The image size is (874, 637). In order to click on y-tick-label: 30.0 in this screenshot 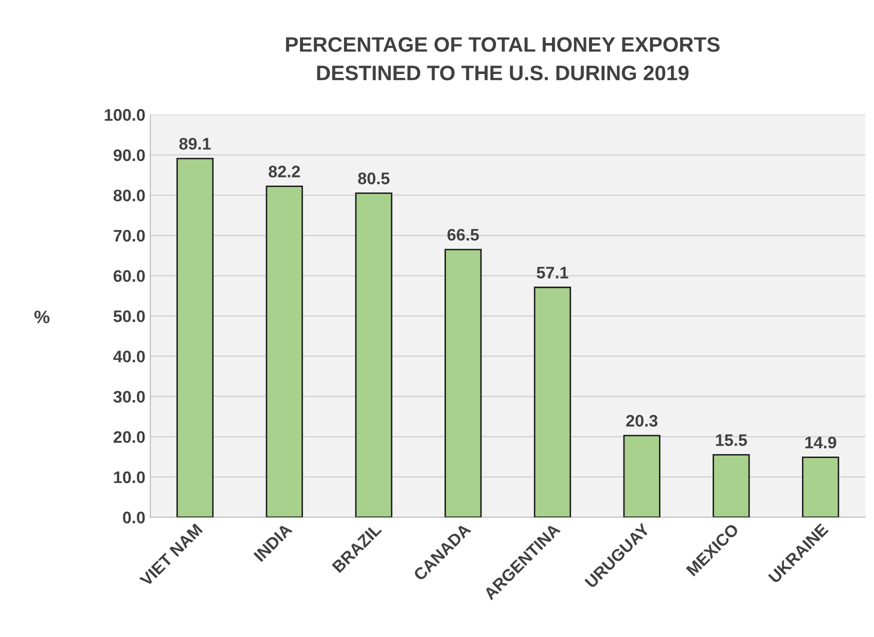, I will do `click(129, 396)`.